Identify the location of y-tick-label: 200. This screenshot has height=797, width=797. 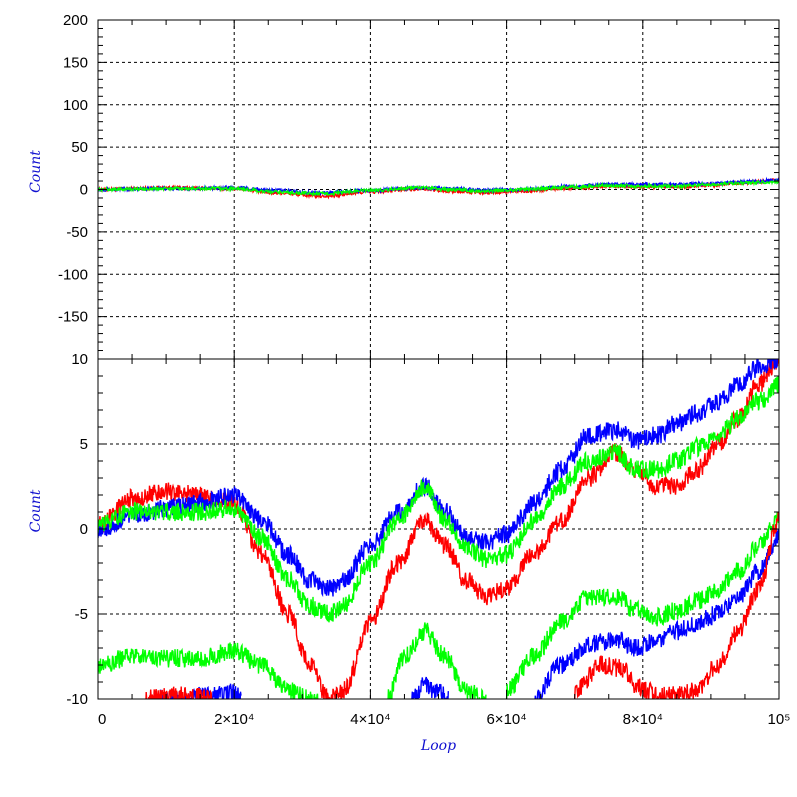
(75, 20).